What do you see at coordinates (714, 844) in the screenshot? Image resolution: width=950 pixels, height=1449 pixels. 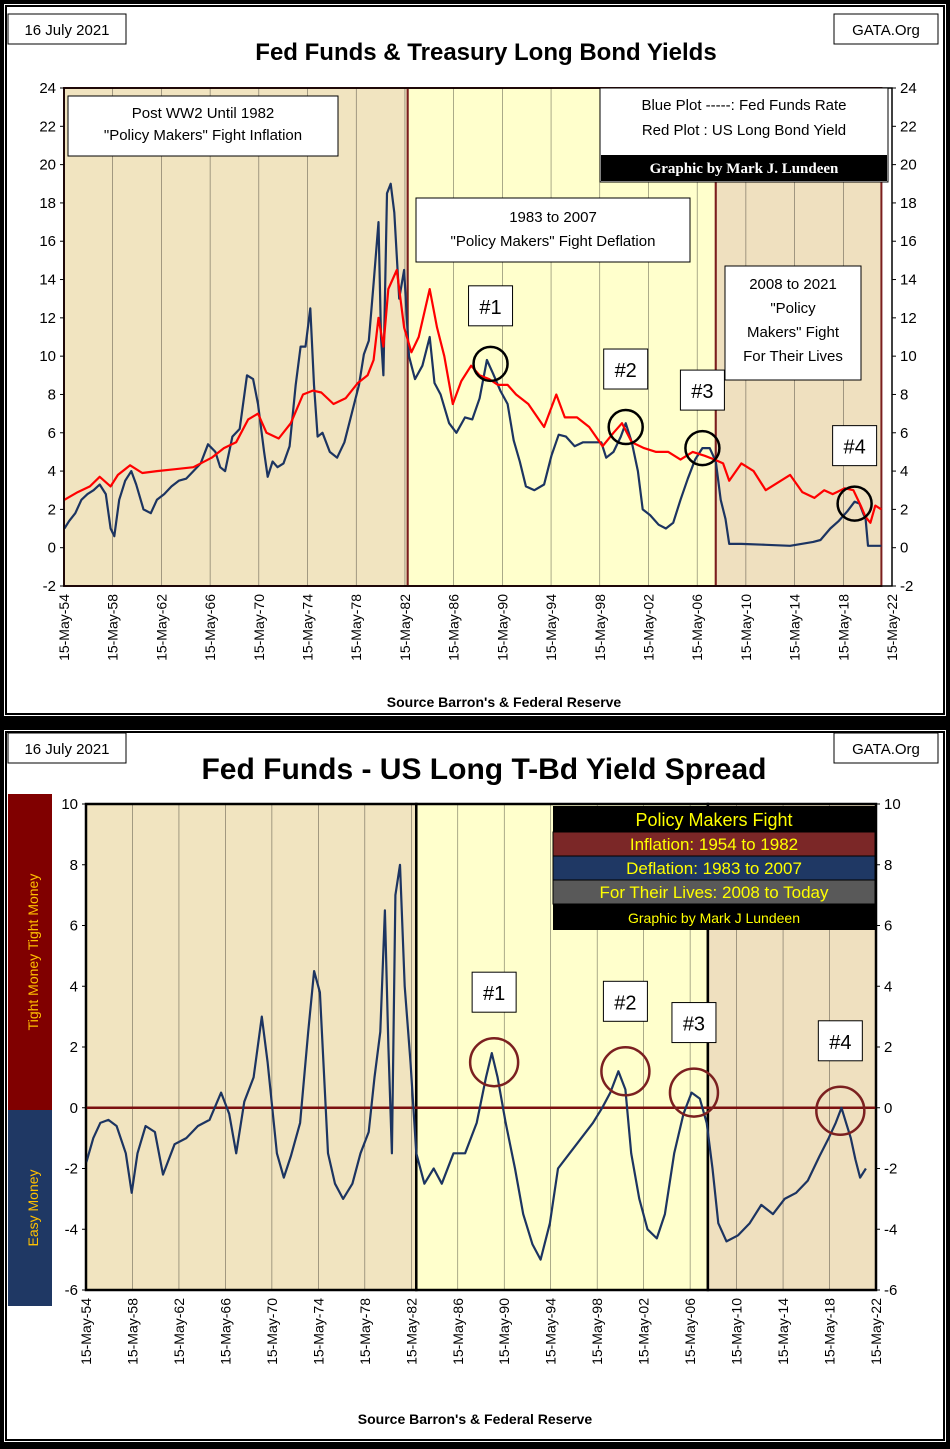 I see `legend-row1: Inflation: 1954 to 1982` at bounding box center [714, 844].